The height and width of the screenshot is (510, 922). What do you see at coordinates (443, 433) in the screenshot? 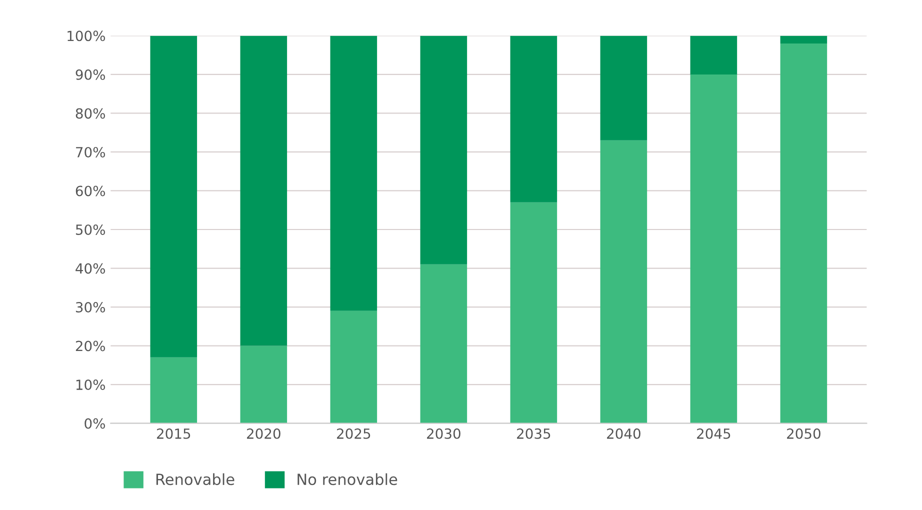
I see `x-tick-label: 2030` at bounding box center [443, 433].